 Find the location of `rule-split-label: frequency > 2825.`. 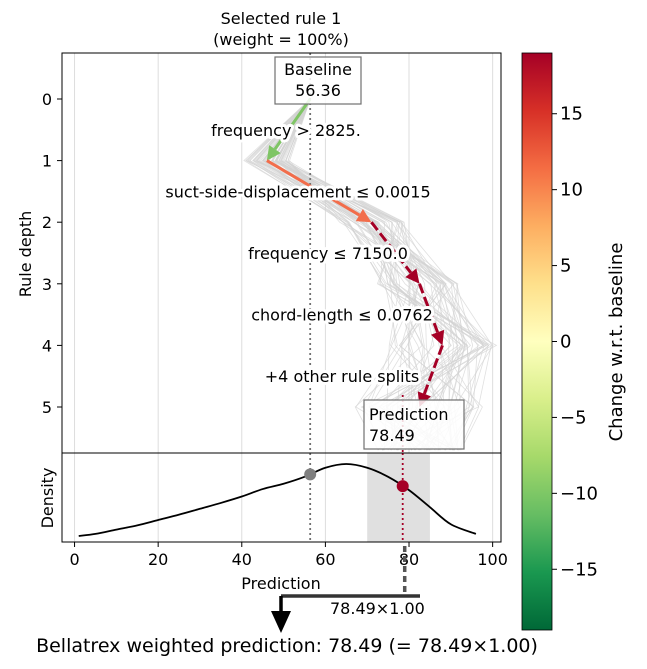

rule-split-label: frequency > 2825. is located at coordinates (286, 130).